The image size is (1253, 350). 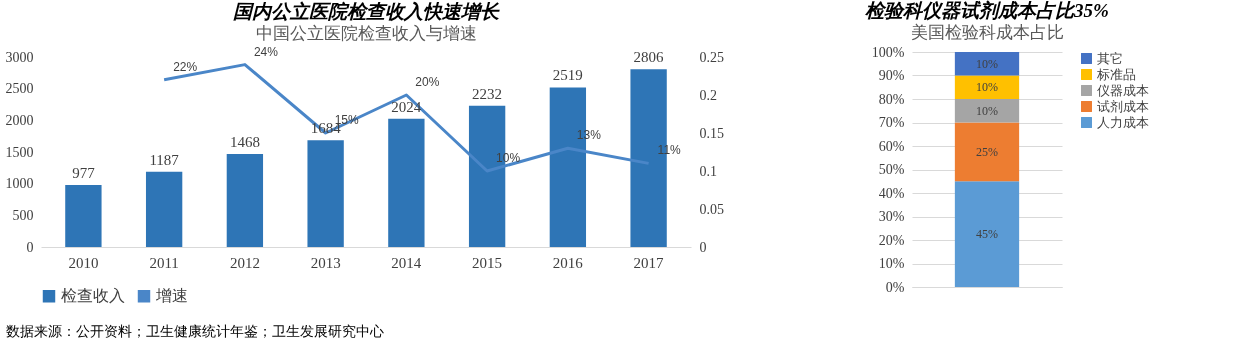 I want to click on data-label: 22%, so click(x=185, y=66).